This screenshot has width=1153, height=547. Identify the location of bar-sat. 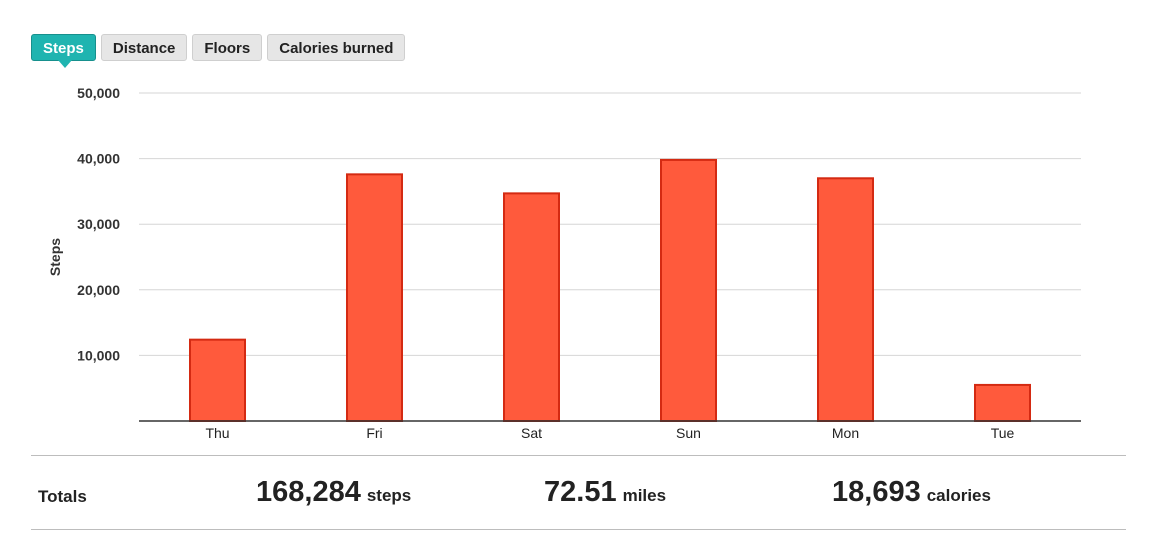
(531, 307).